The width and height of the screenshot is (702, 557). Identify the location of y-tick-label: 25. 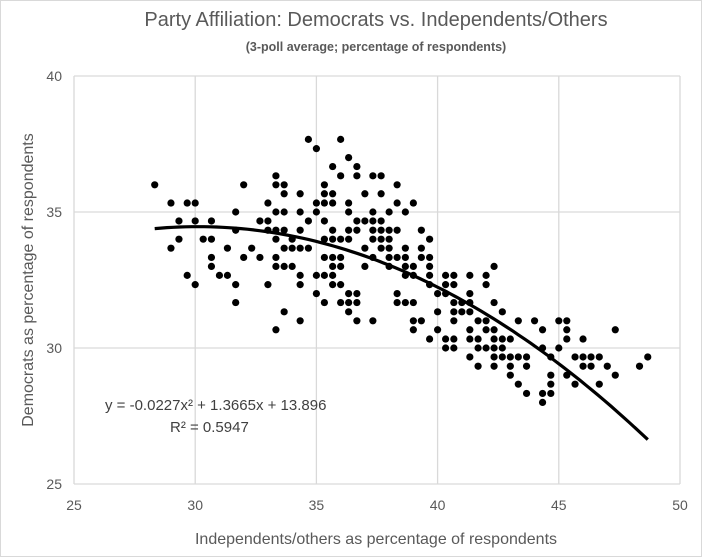
(54, 484).